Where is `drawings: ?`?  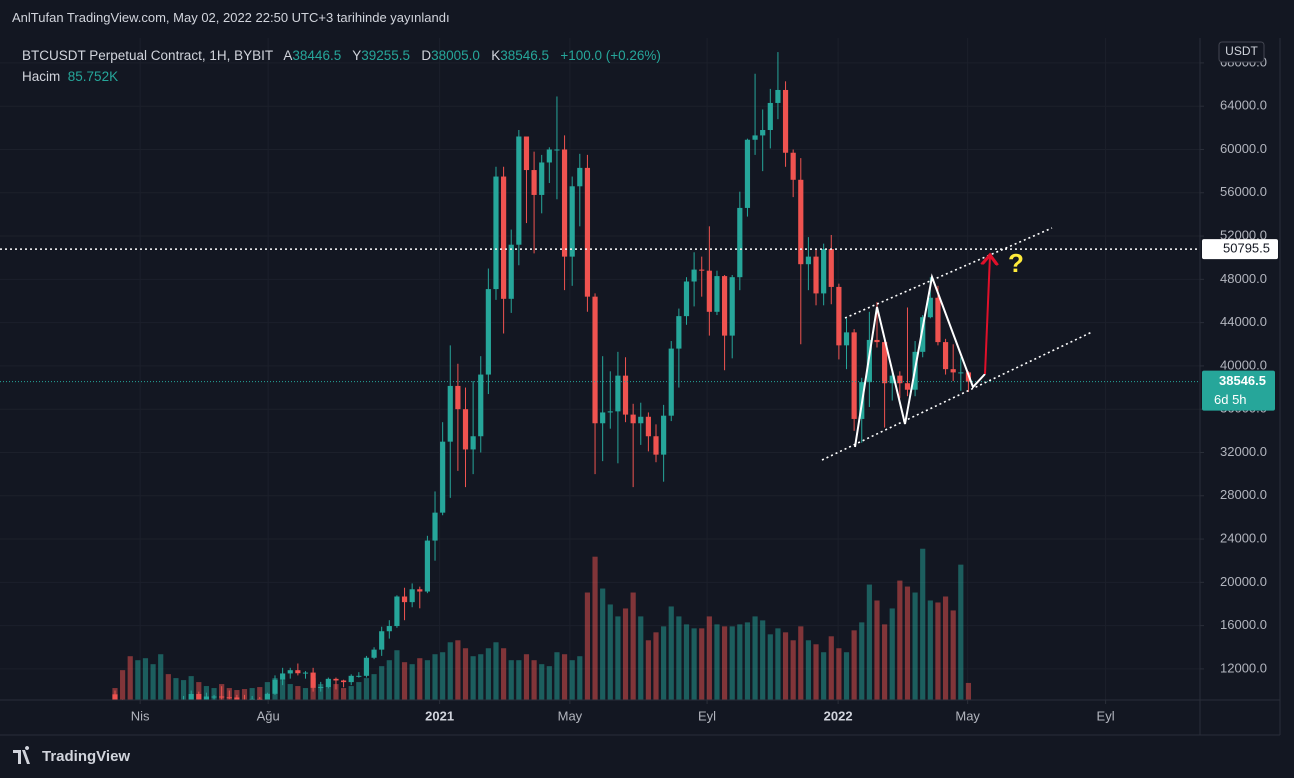
drawings: ? is located at coordinates (957, 344).